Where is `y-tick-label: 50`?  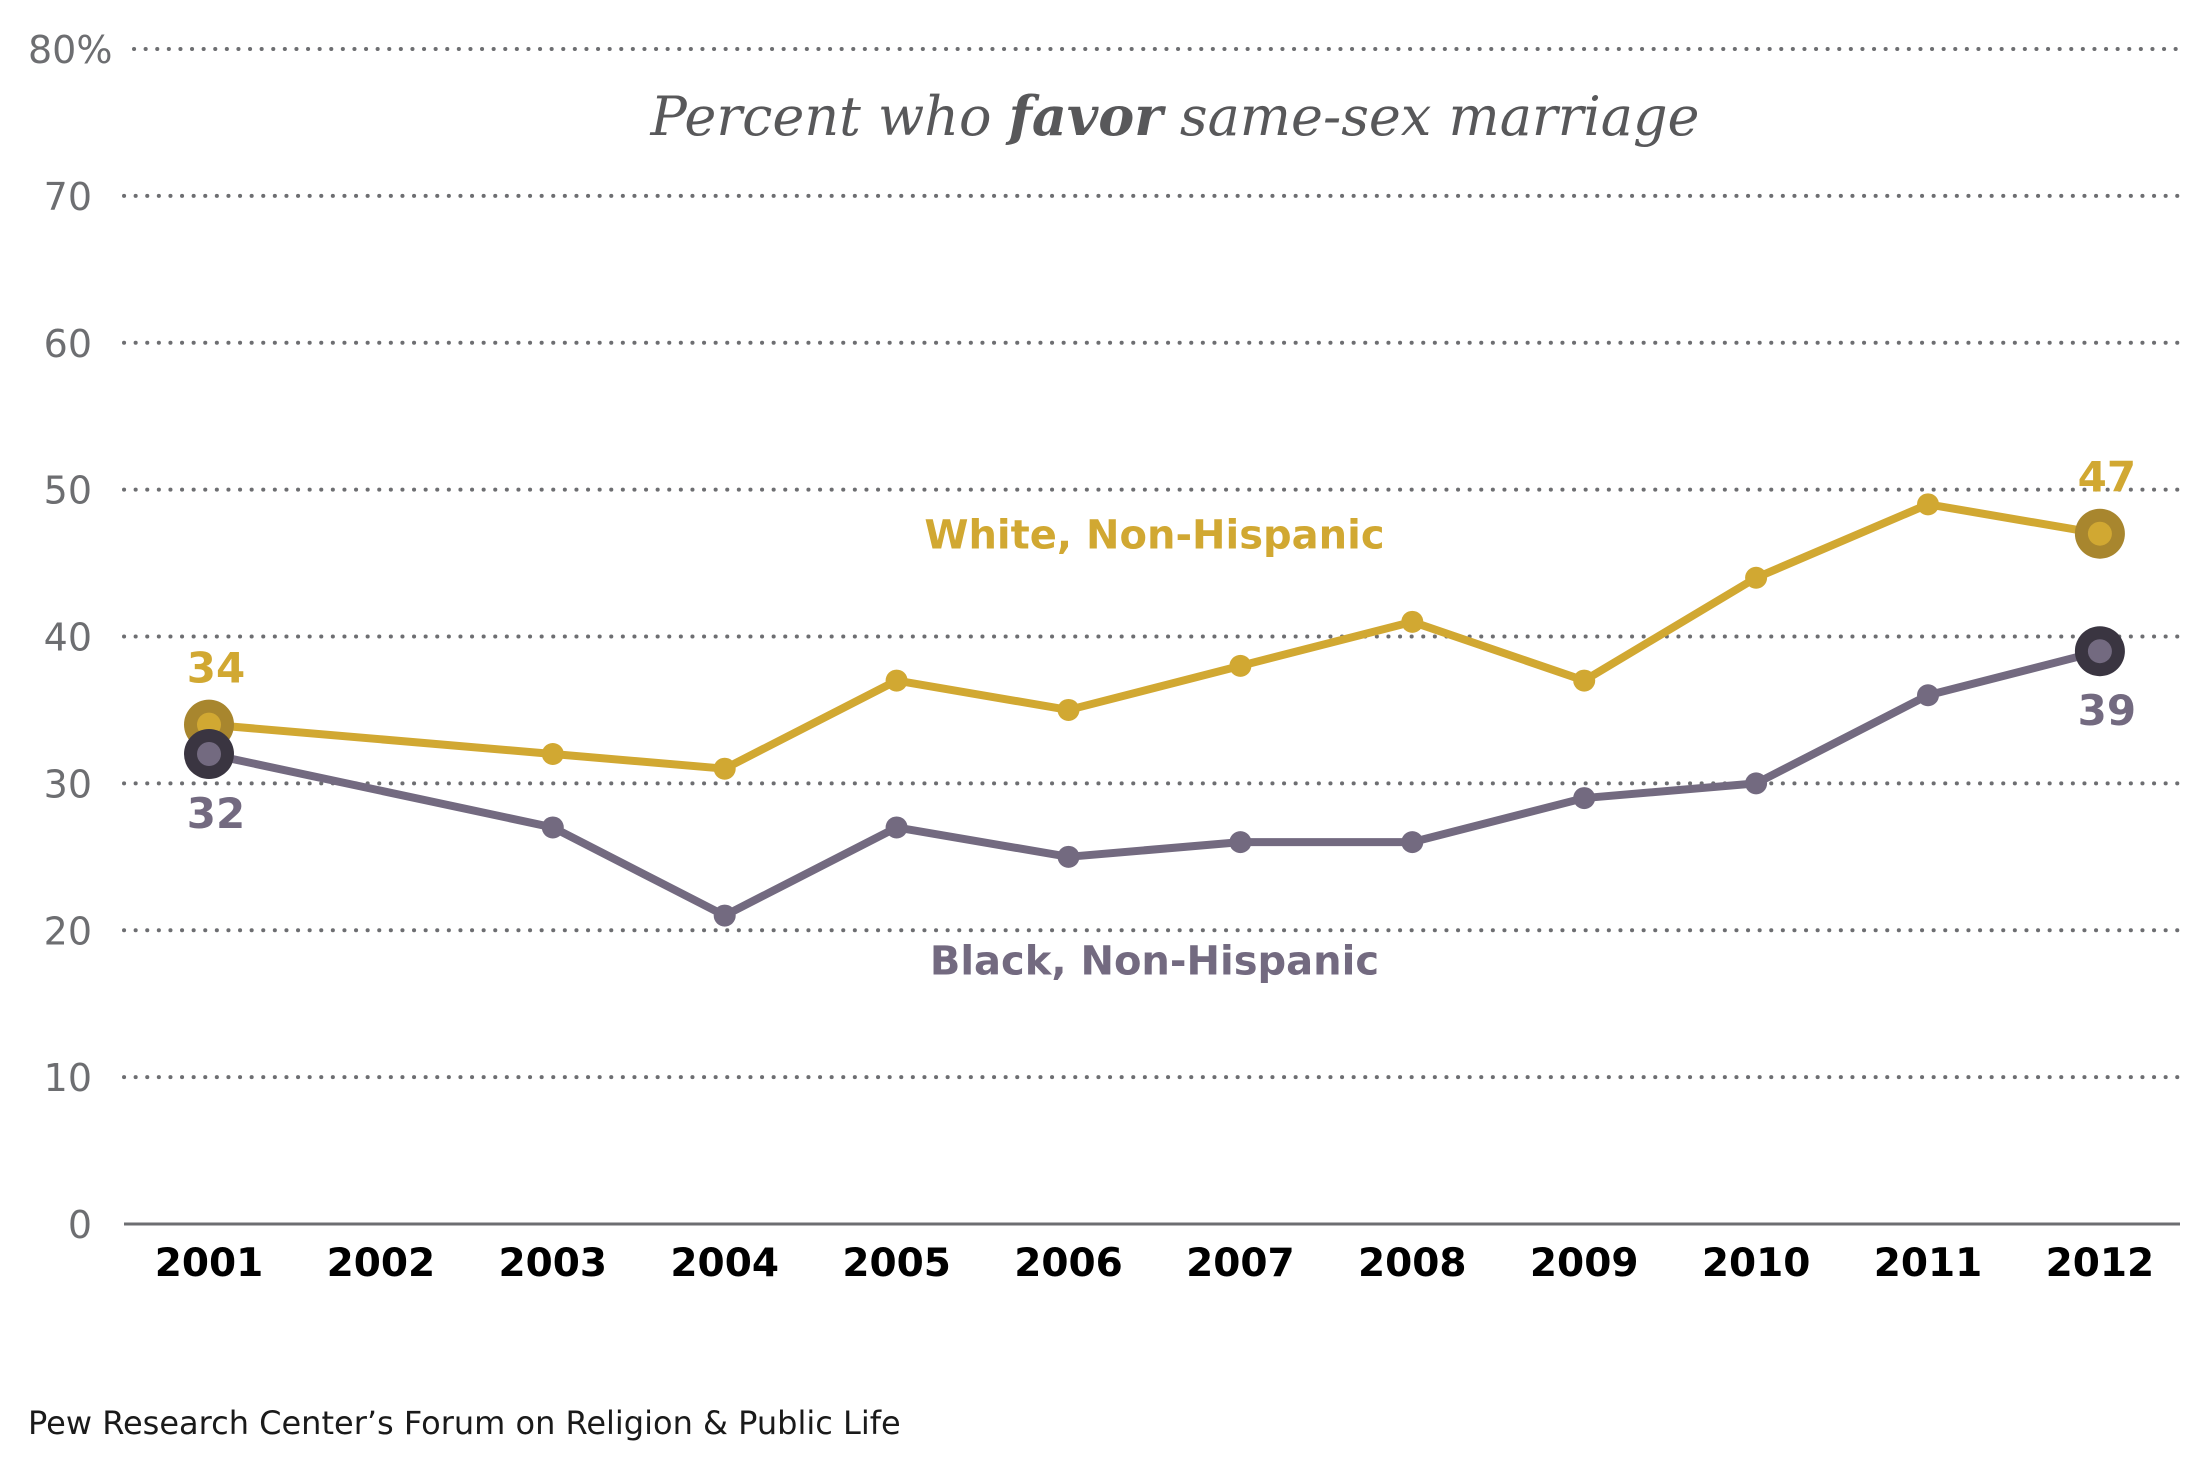
y-tick-label: 50 is located at coordinates (68, 491).